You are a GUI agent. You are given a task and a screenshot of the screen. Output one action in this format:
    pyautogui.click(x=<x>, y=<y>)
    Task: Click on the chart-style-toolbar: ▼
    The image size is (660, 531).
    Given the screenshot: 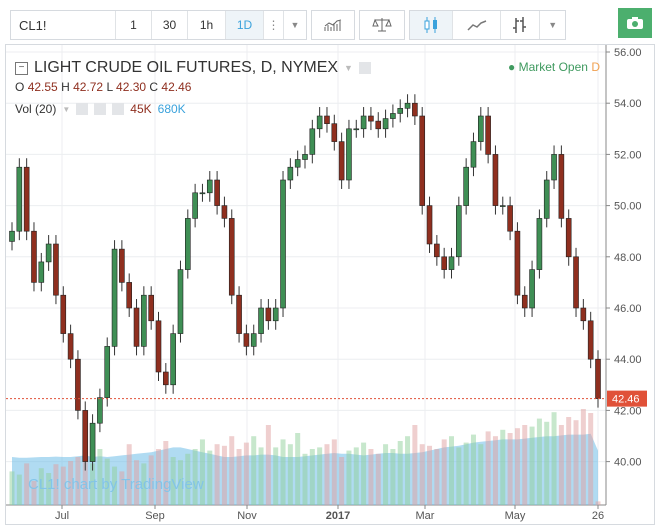 What is the action you would take?
    pyautogui.click(x=487, y=25)
    